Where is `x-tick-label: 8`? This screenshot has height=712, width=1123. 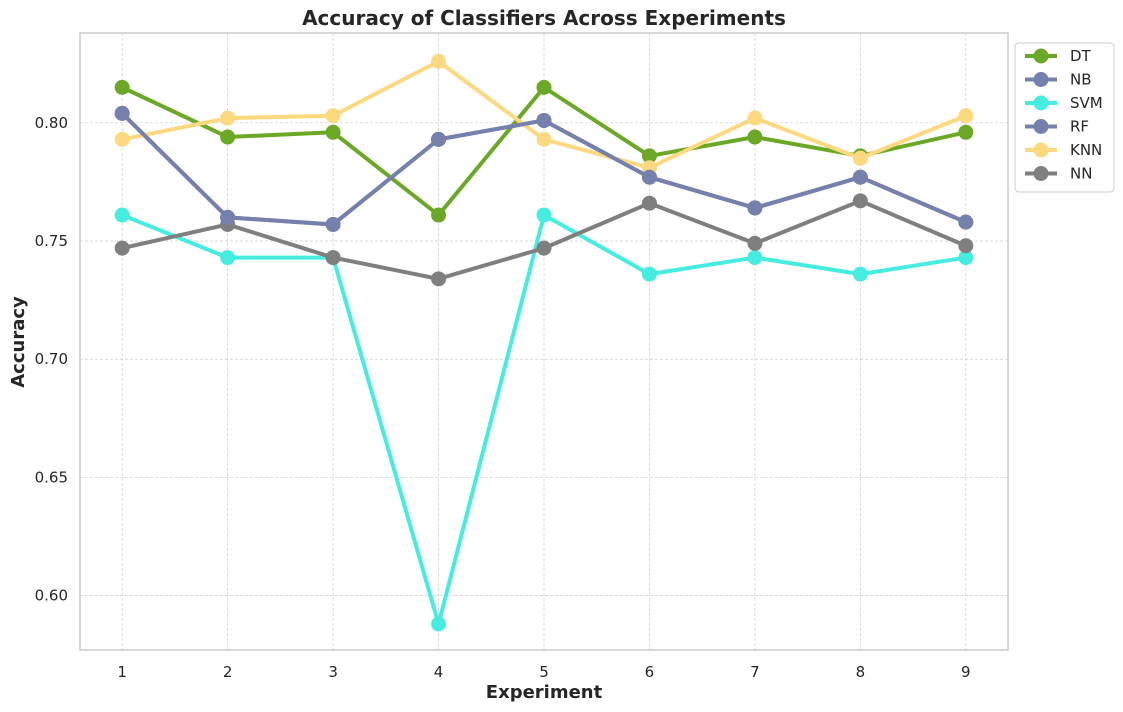
x-tick-label: 8 is located at coordinates (861, 672).